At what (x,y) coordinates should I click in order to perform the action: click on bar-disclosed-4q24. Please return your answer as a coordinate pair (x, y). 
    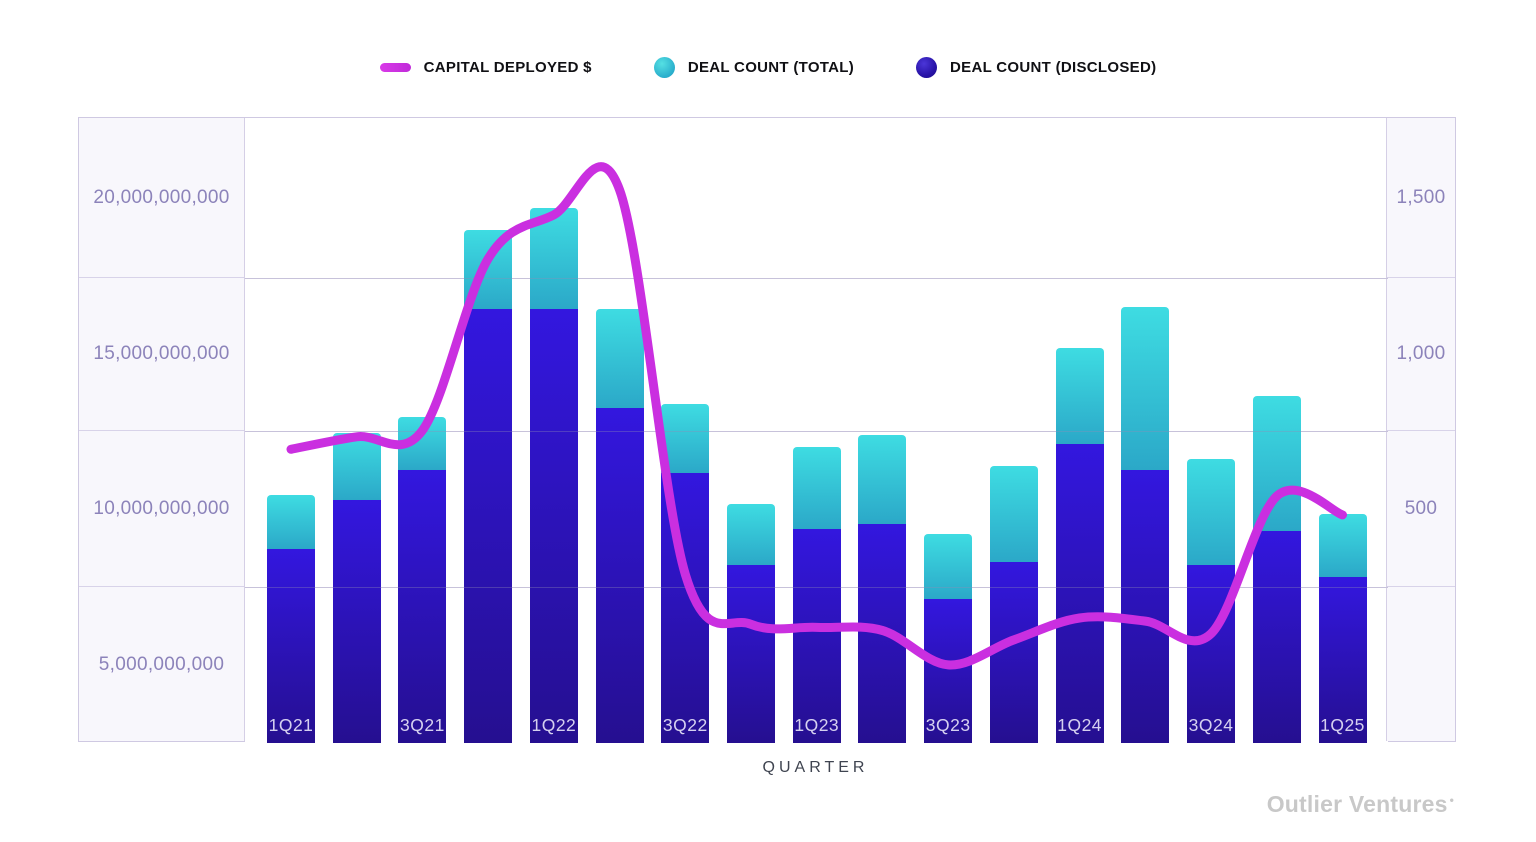
    Looking at the image, I should click on (1276, 636).